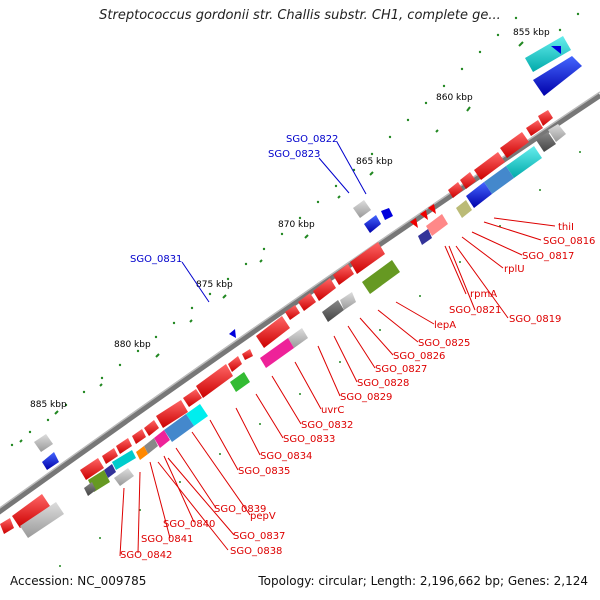 The height and width of the screenshot is (600, 600). I want to click on kbp-label-855: 855 kbp, so click(531, 33).